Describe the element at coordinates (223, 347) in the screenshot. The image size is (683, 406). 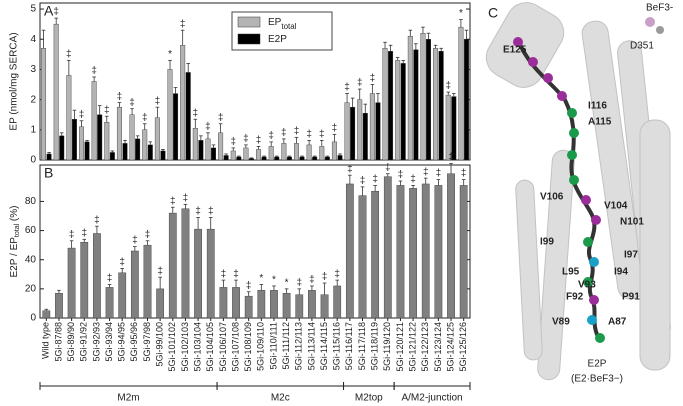
I see `x-tick-label: 5Gi-106/107` at that location.